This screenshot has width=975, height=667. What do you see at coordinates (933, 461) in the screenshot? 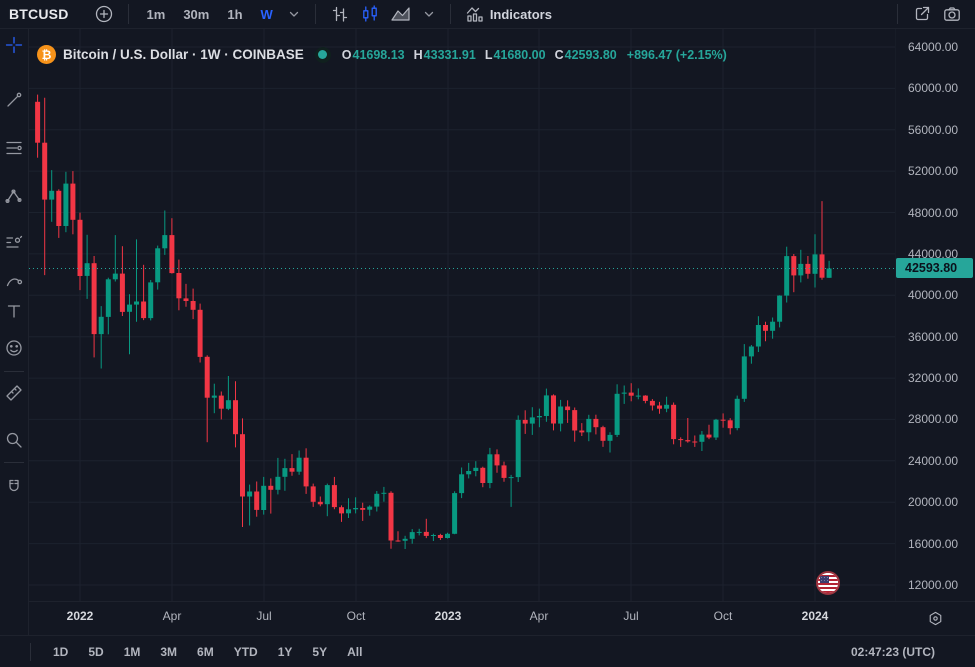
I see `price-axis-label: 24000.00` at bounding box center [933, 461].